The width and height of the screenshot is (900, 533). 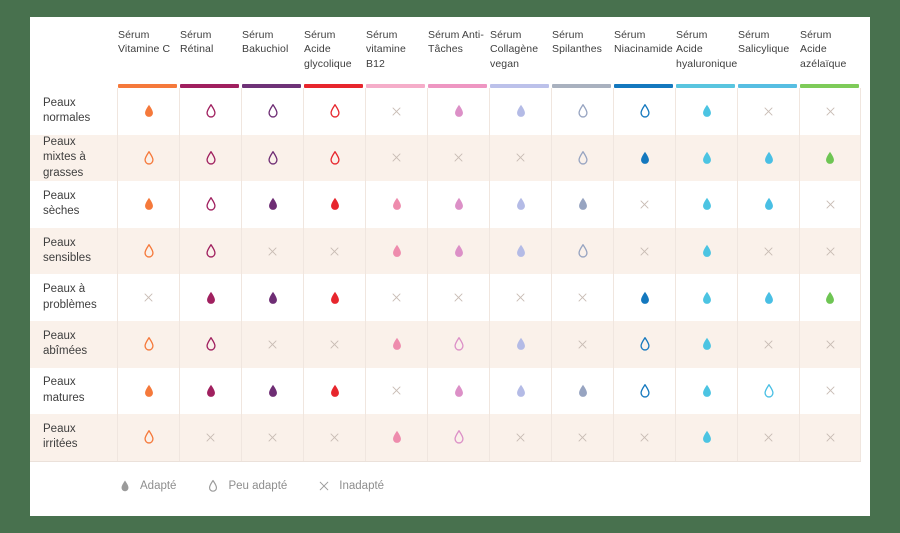 I want to click on column-header-label: Sérum Salicylique, so click(x=764, y=42).